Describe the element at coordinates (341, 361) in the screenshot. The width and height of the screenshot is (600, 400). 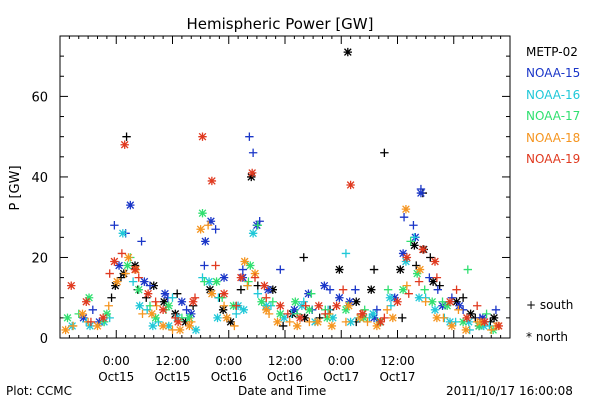
I see `x-tick-time-label: 0:00` at that location.